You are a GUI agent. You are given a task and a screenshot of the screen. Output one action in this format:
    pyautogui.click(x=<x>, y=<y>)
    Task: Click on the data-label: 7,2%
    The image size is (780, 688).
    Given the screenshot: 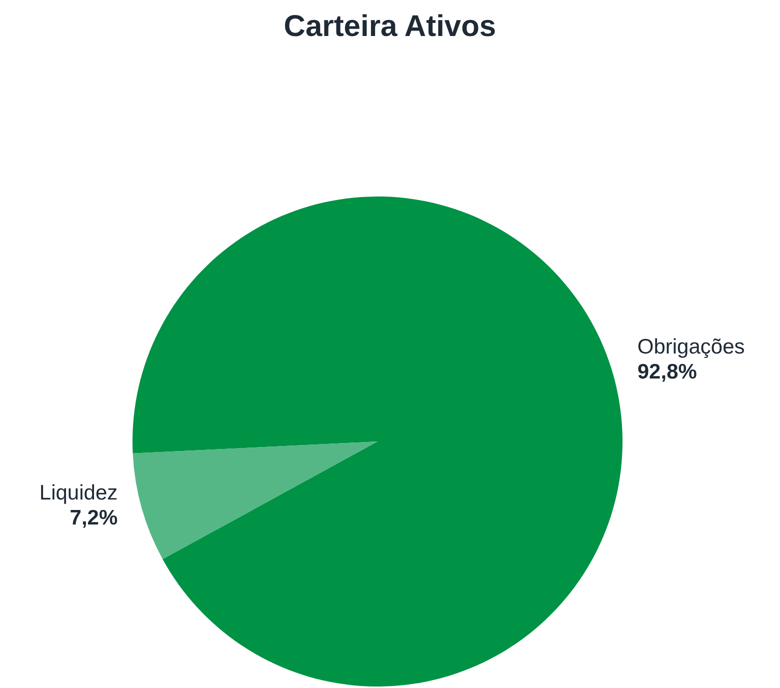 What is the action you would take?
    pyautogui.click(x=94, y=518)
    